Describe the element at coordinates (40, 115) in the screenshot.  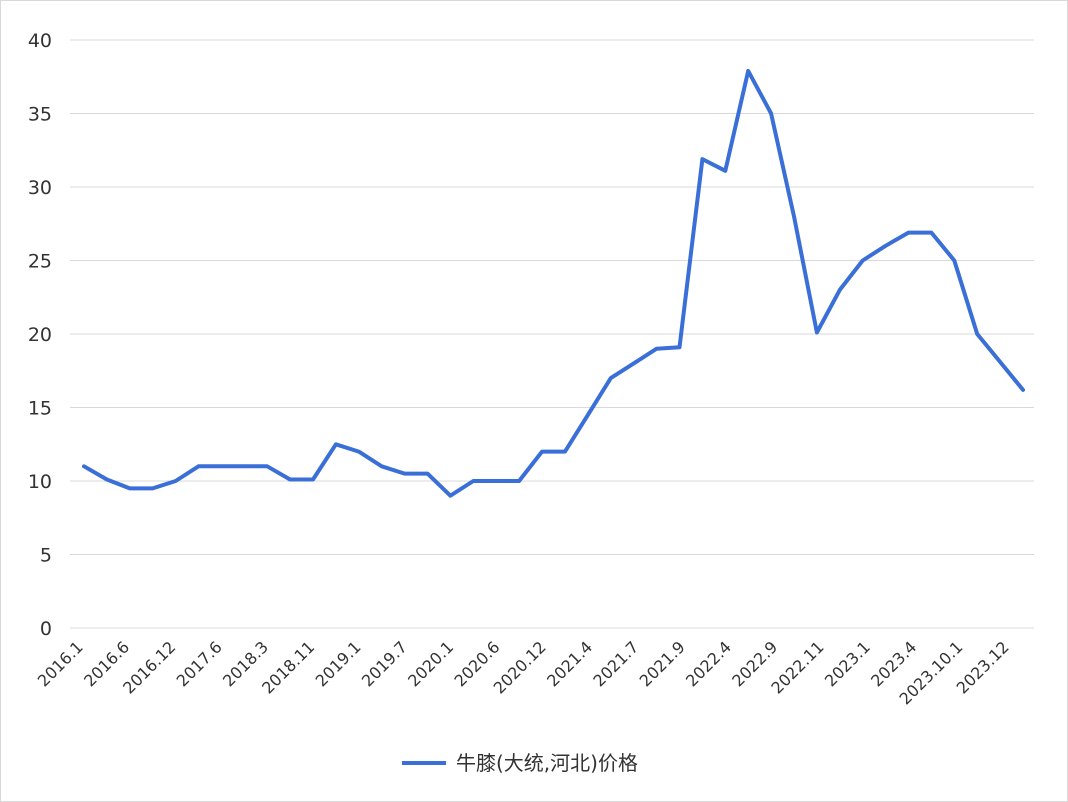
I see `y-tick-label: 35` at that location.